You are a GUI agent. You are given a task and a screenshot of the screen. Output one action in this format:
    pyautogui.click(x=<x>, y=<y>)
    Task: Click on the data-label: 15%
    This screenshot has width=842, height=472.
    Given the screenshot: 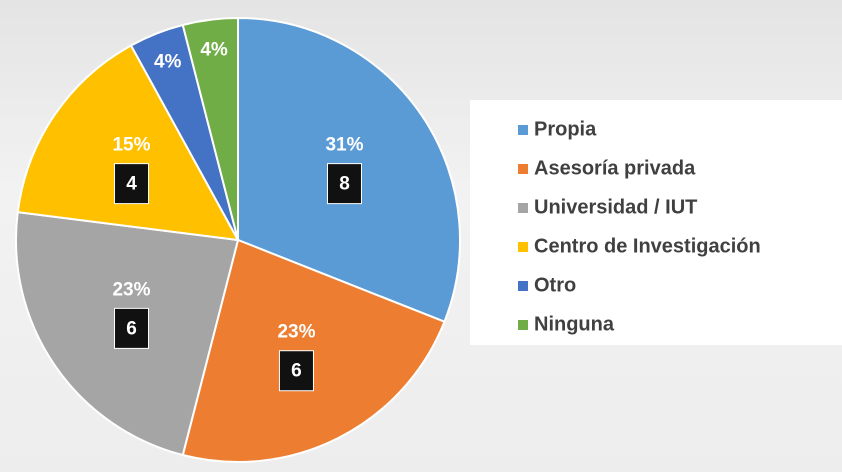 What is the action you would take?
    pyautogui.click(x=131, y=145)
    